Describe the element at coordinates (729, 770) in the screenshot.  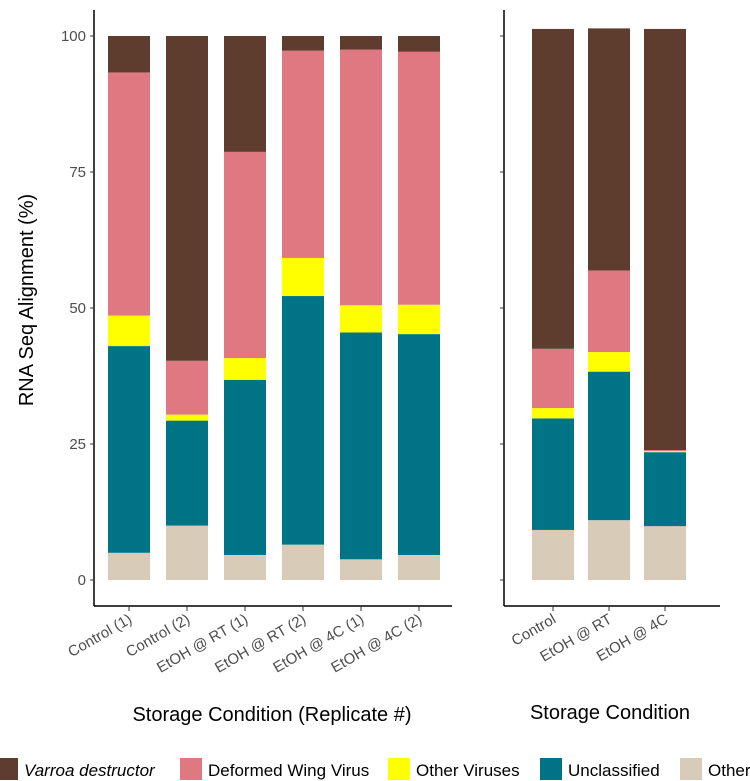
I see `legend-label: Other` at that location.